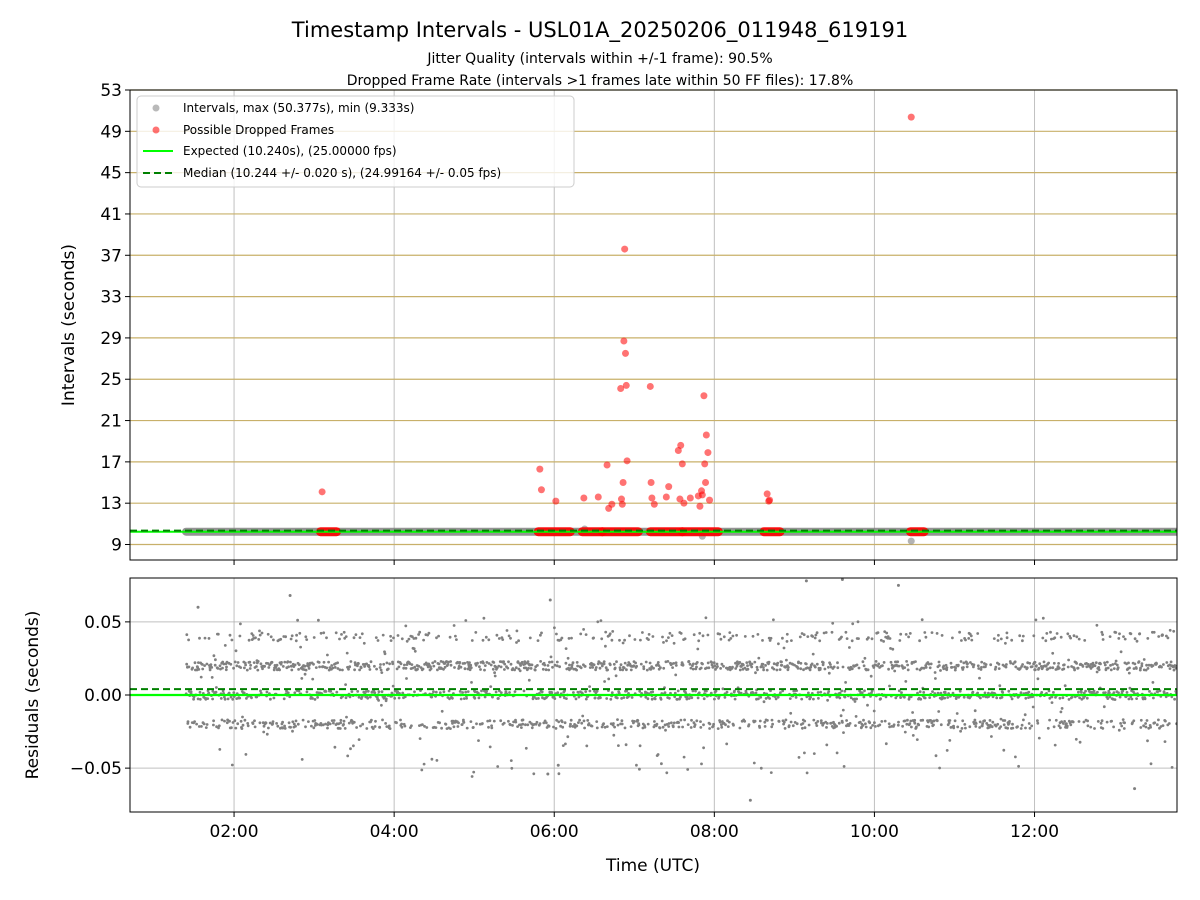 This screenshot has height=900, width=1200. I want to click on intervals-y-tick-label: 33, so click(111, 298).